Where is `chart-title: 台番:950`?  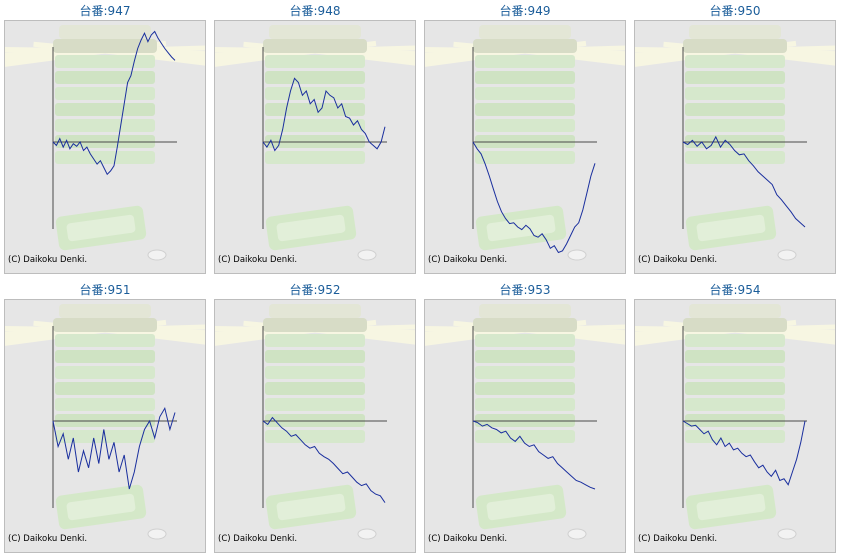 chart-title: 台番:950 is located at coordinates (735, 11).